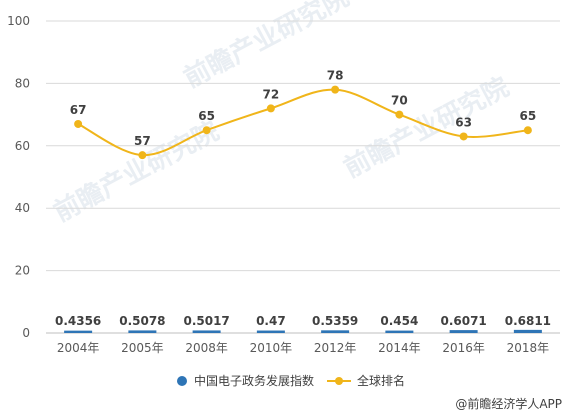 This screenshot has height=416, width=577. What do you see at coordinates (271, 321) in the screenshot?
I see `index-data-label: 0.47` at bounding box center [271, 321].